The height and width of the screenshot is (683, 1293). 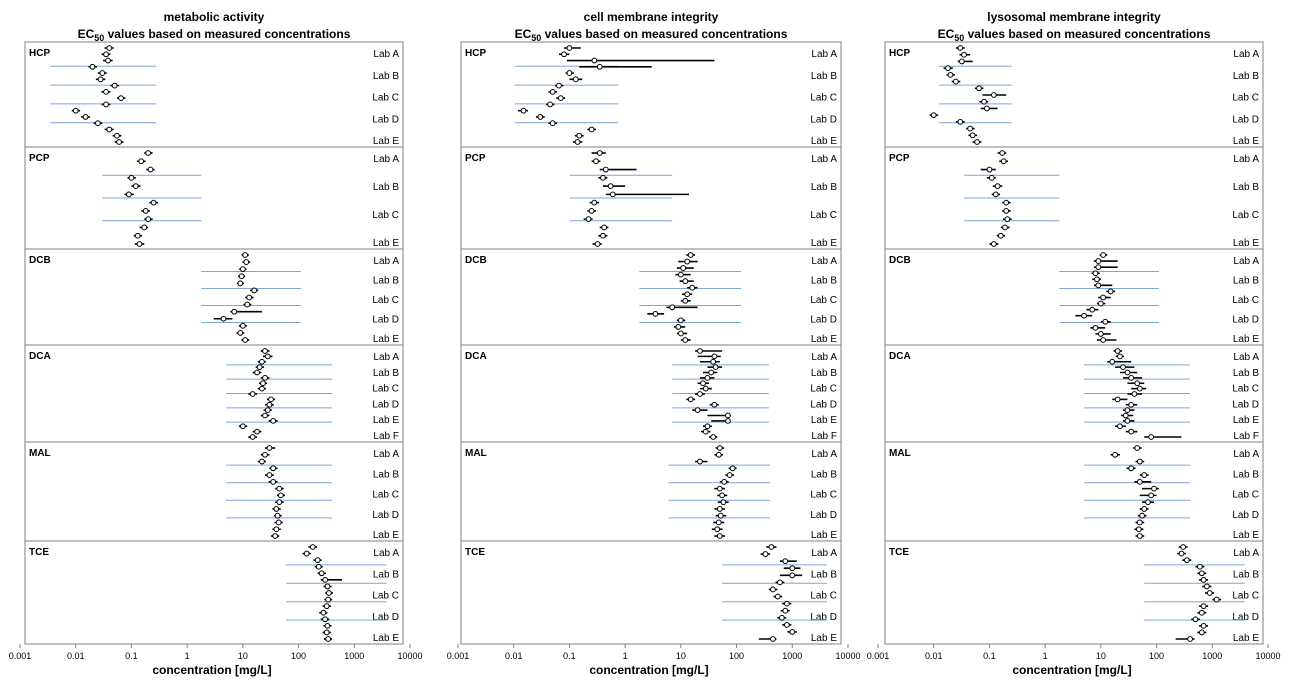 I want to click on subtitle-subscript: 50, so click(x=536, y=38).